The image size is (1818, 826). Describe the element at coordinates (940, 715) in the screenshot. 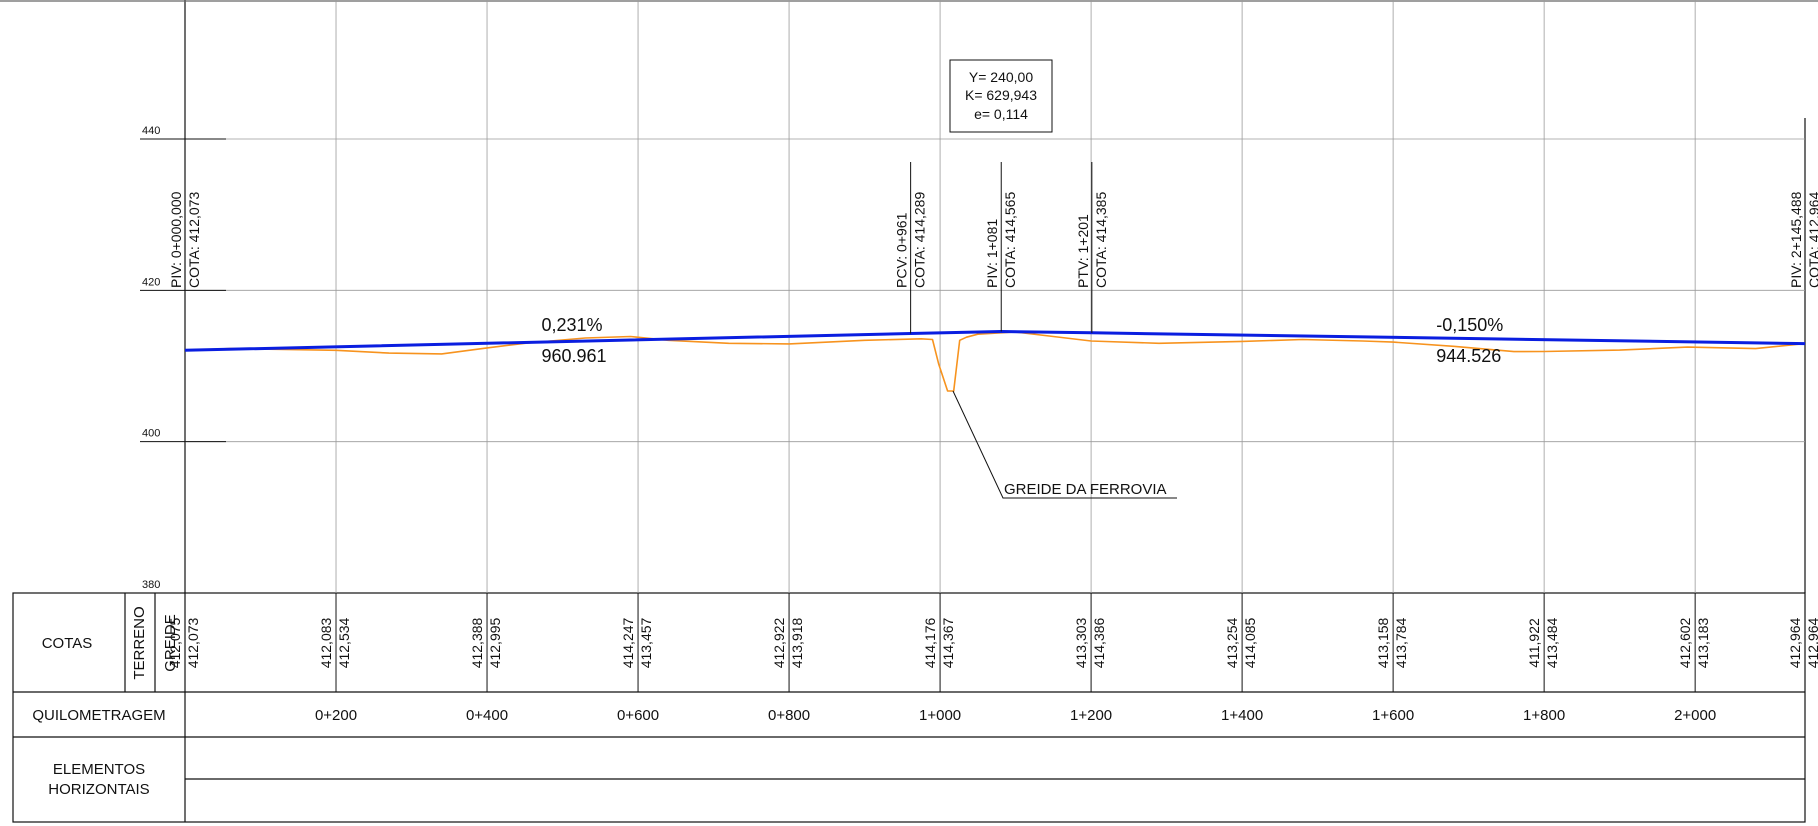

I see `station-label: 1+000` at that location.